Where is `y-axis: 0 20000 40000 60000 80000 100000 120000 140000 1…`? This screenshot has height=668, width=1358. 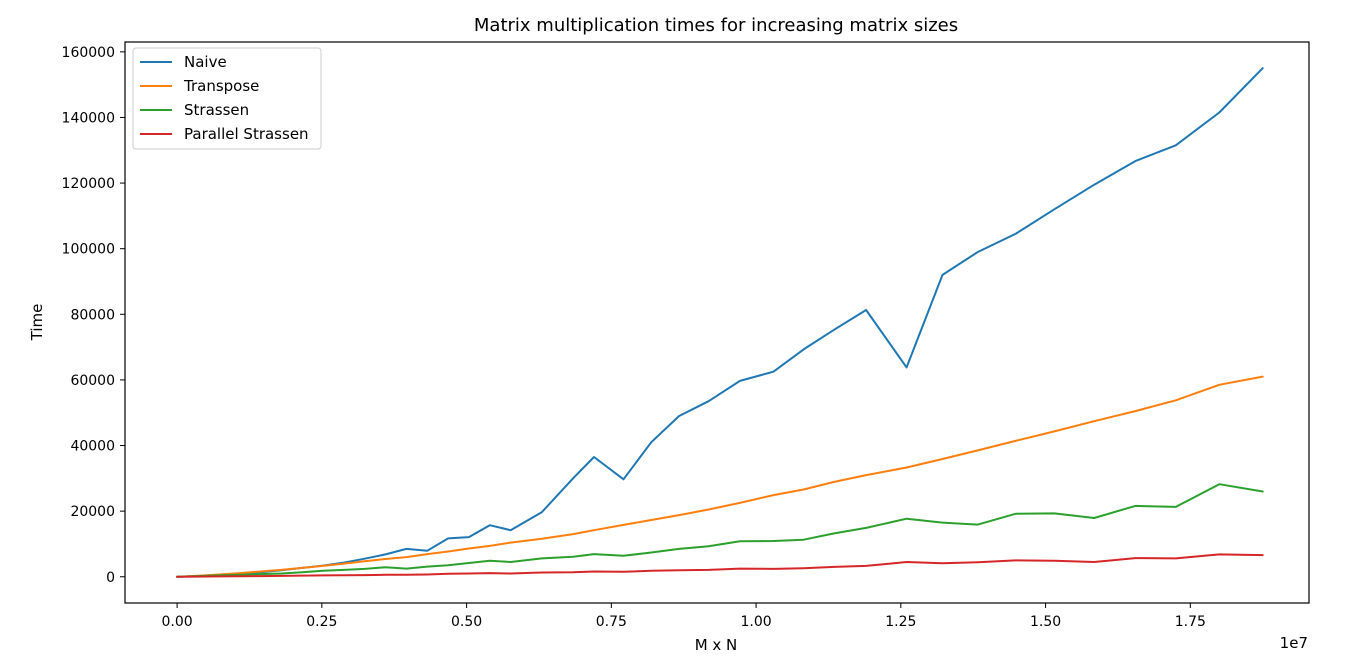
y-axis: 0 20000 40000 60000 80000 100000 120000 140000 1… is located at coordinates (93, 315).